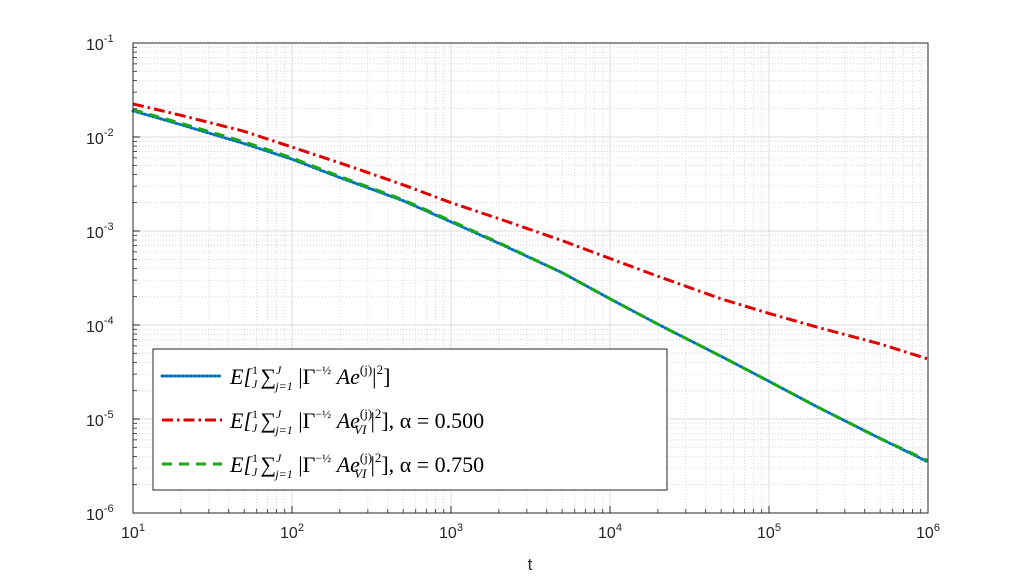 The height and width of the screenshot is (576, 1024). I want to click on y-tick-label: 10⁻³, so click(100, 231).